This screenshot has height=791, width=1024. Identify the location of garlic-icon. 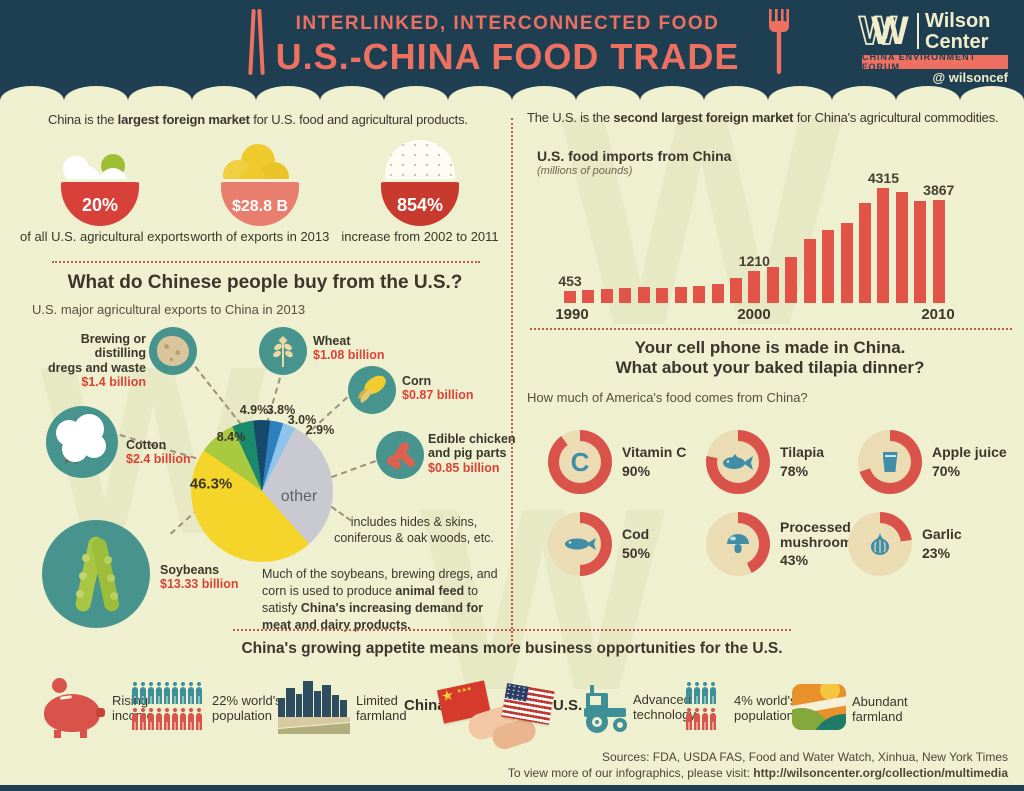
(880, 544).